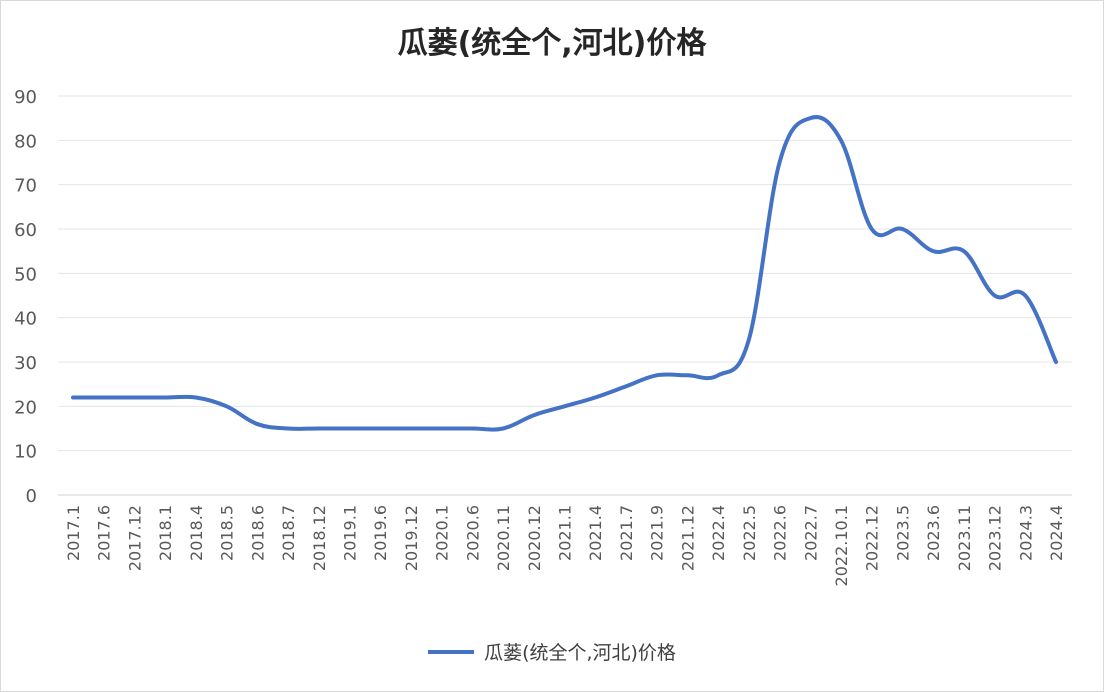 This screenshot has height=692, width=1104. What do you see at coordinates (380, 533) in the screenshot?
I see `x-tick-label: 2019.6` at bounding box center [380, 533].